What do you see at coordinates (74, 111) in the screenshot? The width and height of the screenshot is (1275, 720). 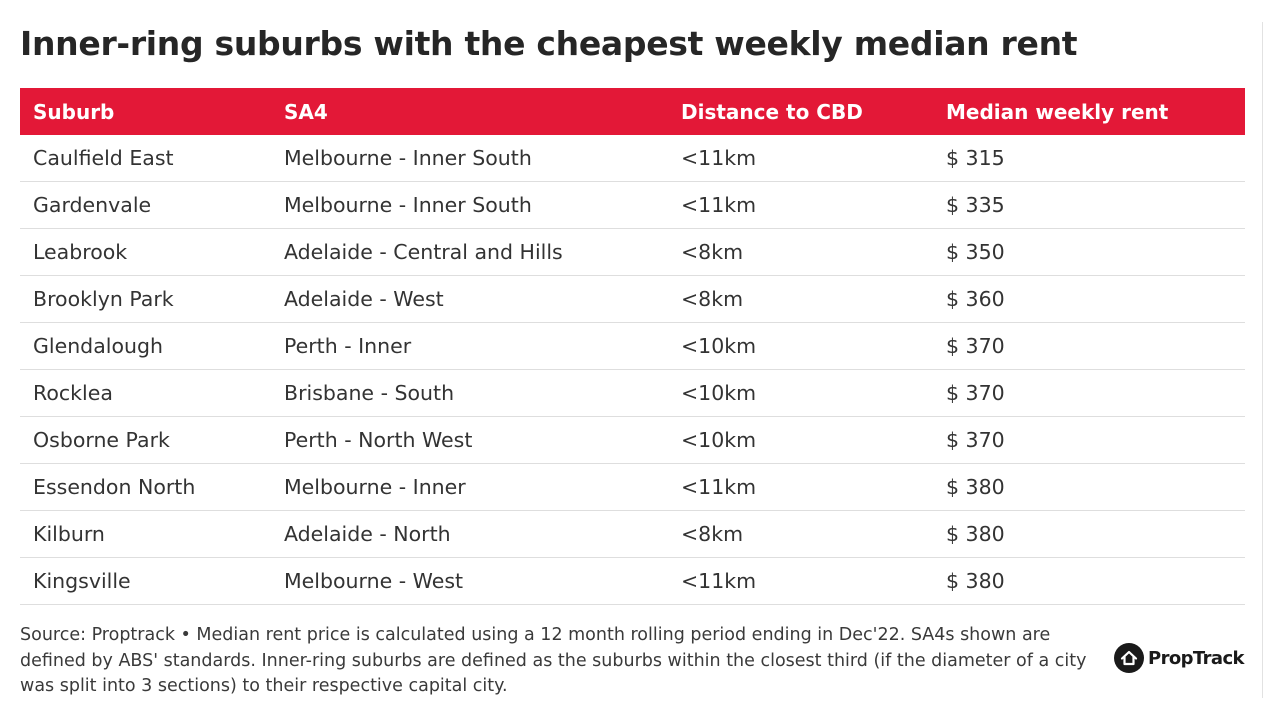 I see `column-header-suburb: Suburb` at bounding box center [74, 111].